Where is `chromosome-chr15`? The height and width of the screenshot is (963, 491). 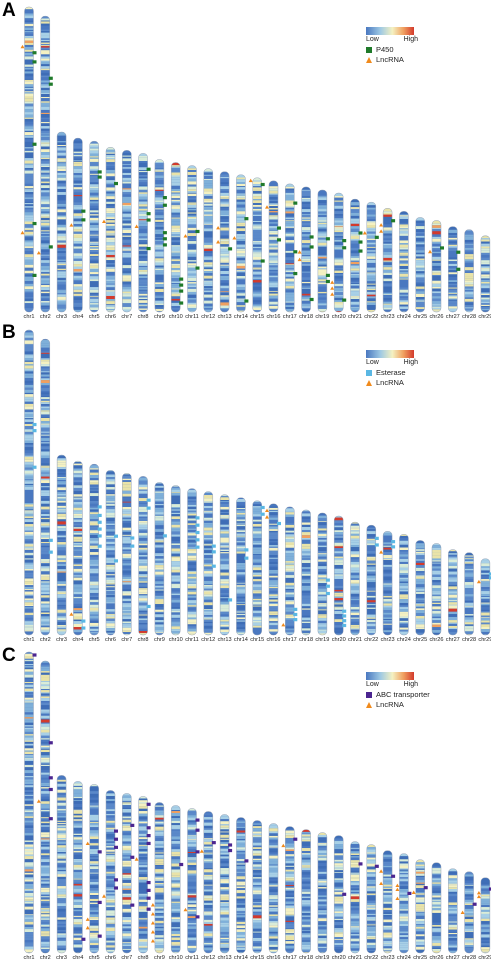 chromosome-chr15 is located at coordinates (257, 568).